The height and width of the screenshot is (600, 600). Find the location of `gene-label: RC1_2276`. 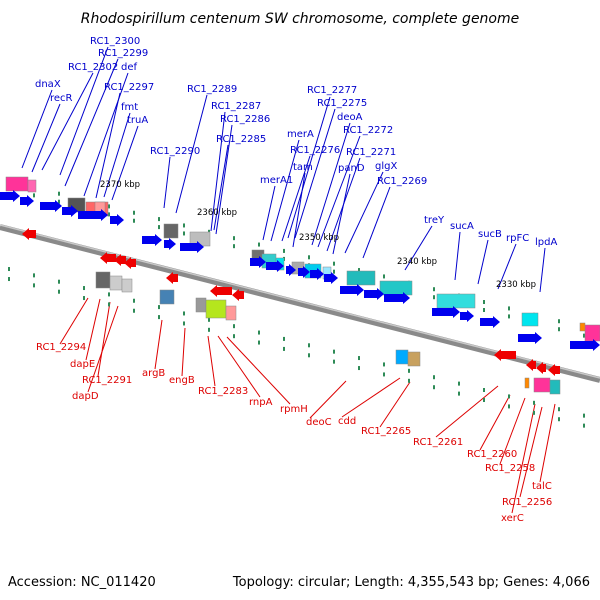

gene-label: RC1_2276 is located at coordinates (315, 150).